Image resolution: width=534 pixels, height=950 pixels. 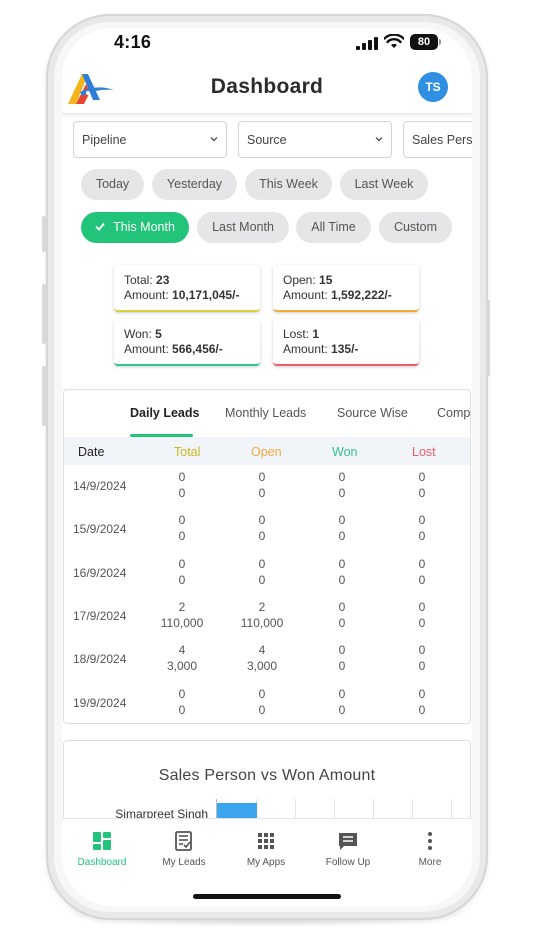 What do you see at coordinates (267, 486) in the screenshot?
I see `table-row: 14/9/2024 0 0 0 0 0 0 0 0` at bounding box center [267, 486].